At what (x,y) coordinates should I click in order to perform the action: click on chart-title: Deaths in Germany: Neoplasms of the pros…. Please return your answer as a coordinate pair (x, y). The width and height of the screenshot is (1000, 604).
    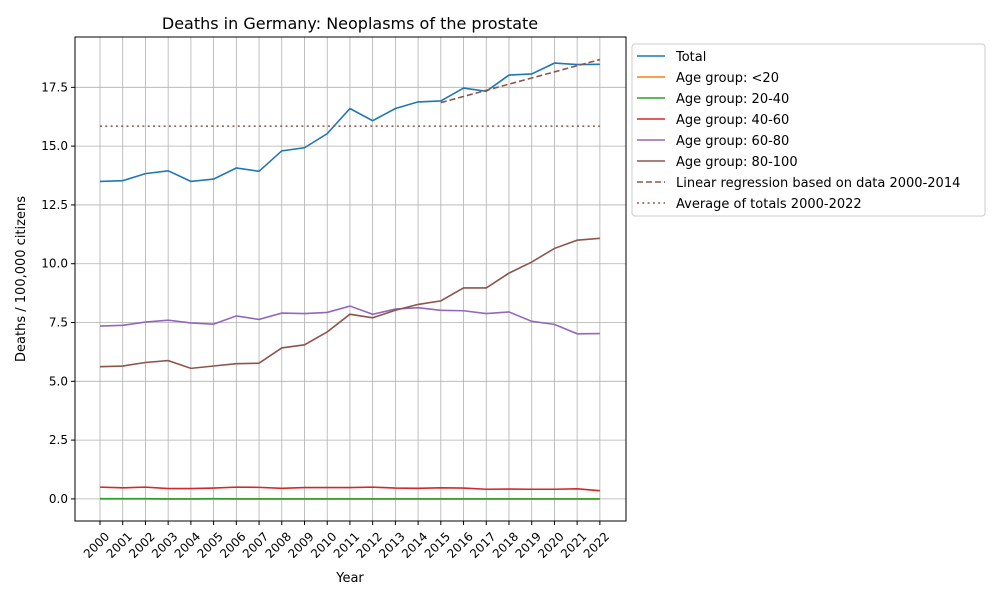
    Looking at the image, I should click on (350, 23).